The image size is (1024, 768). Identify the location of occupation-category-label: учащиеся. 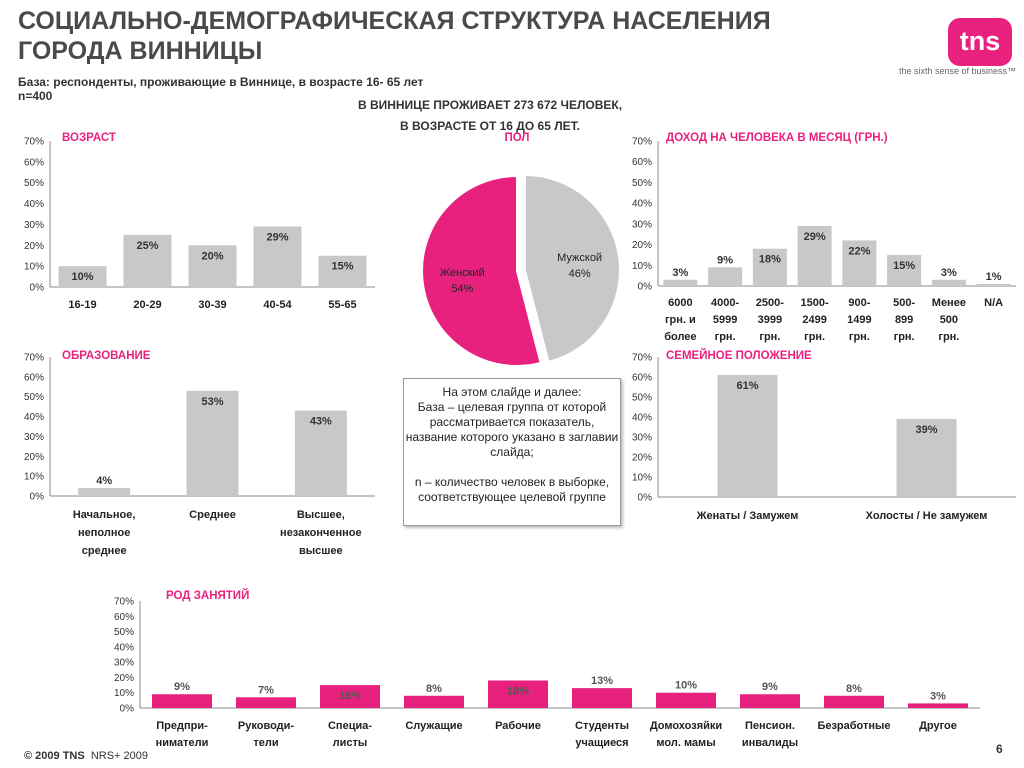
(601, 743).